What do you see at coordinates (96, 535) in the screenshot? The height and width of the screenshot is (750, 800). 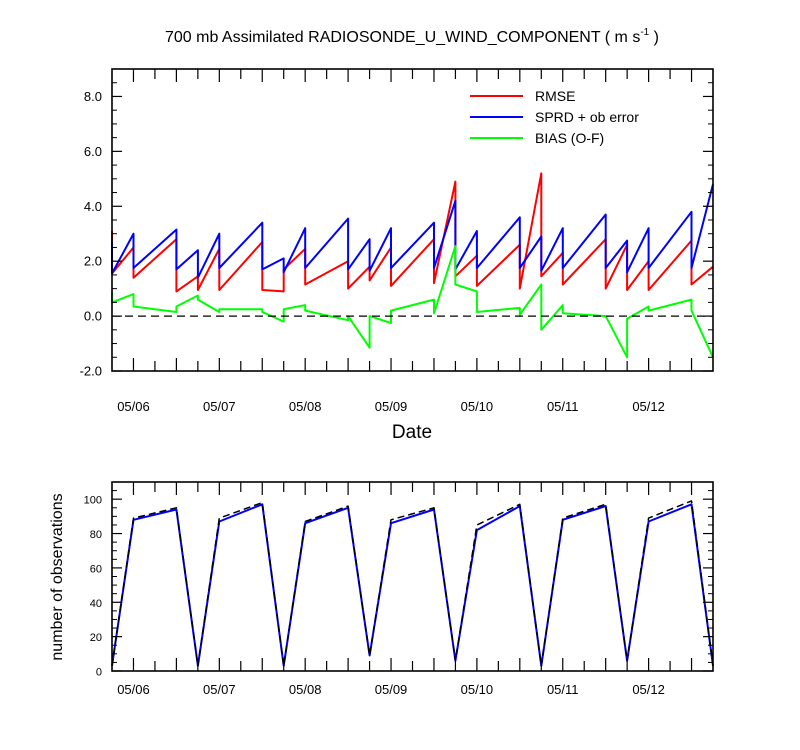 I see `y-tick-label: 80` at bounding box center [96, 535].